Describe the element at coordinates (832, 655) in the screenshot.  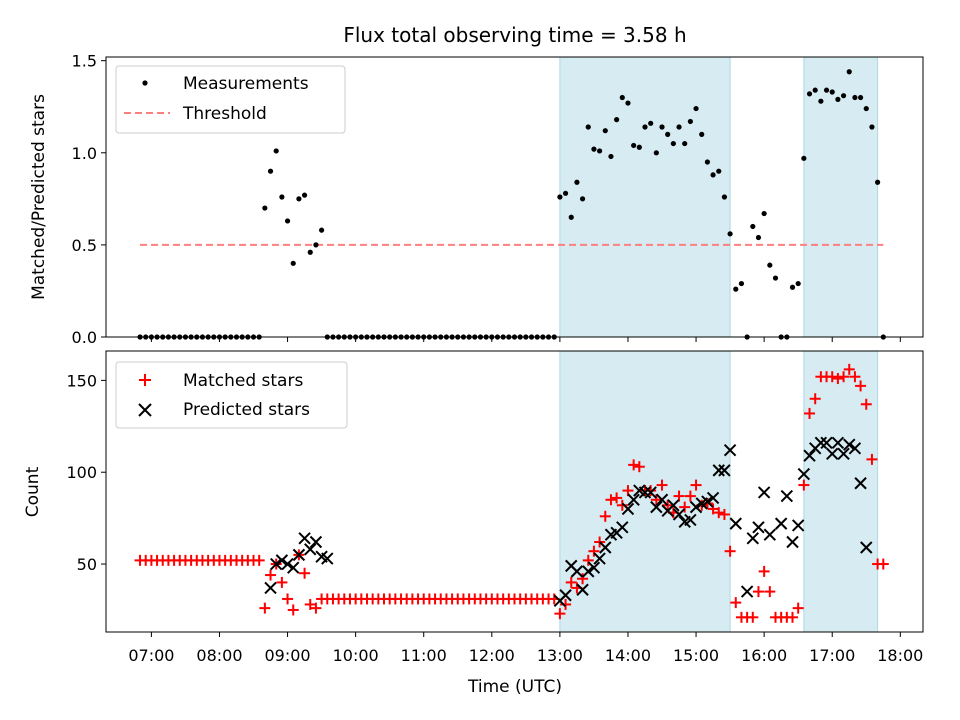
I see `x-tick-label: 17:00` at that location.